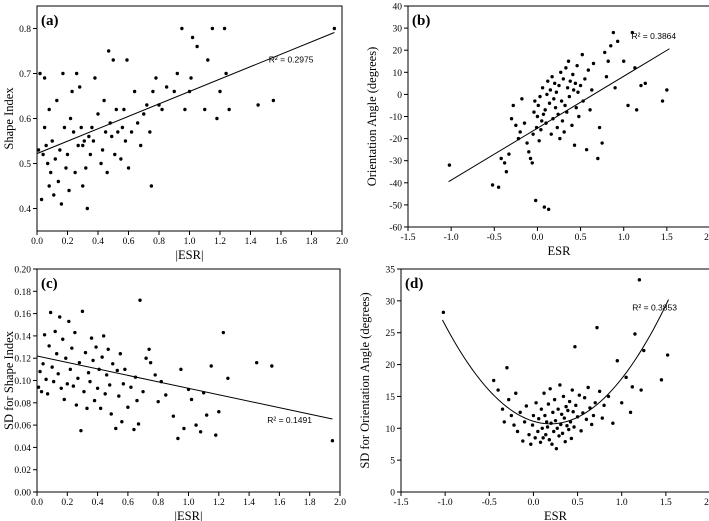 The height and width of the screenshot is (521, 709). Describe the element at coordinates (22, 449) in the screenshot. I see `y-tick-label: 0.04` at that location.